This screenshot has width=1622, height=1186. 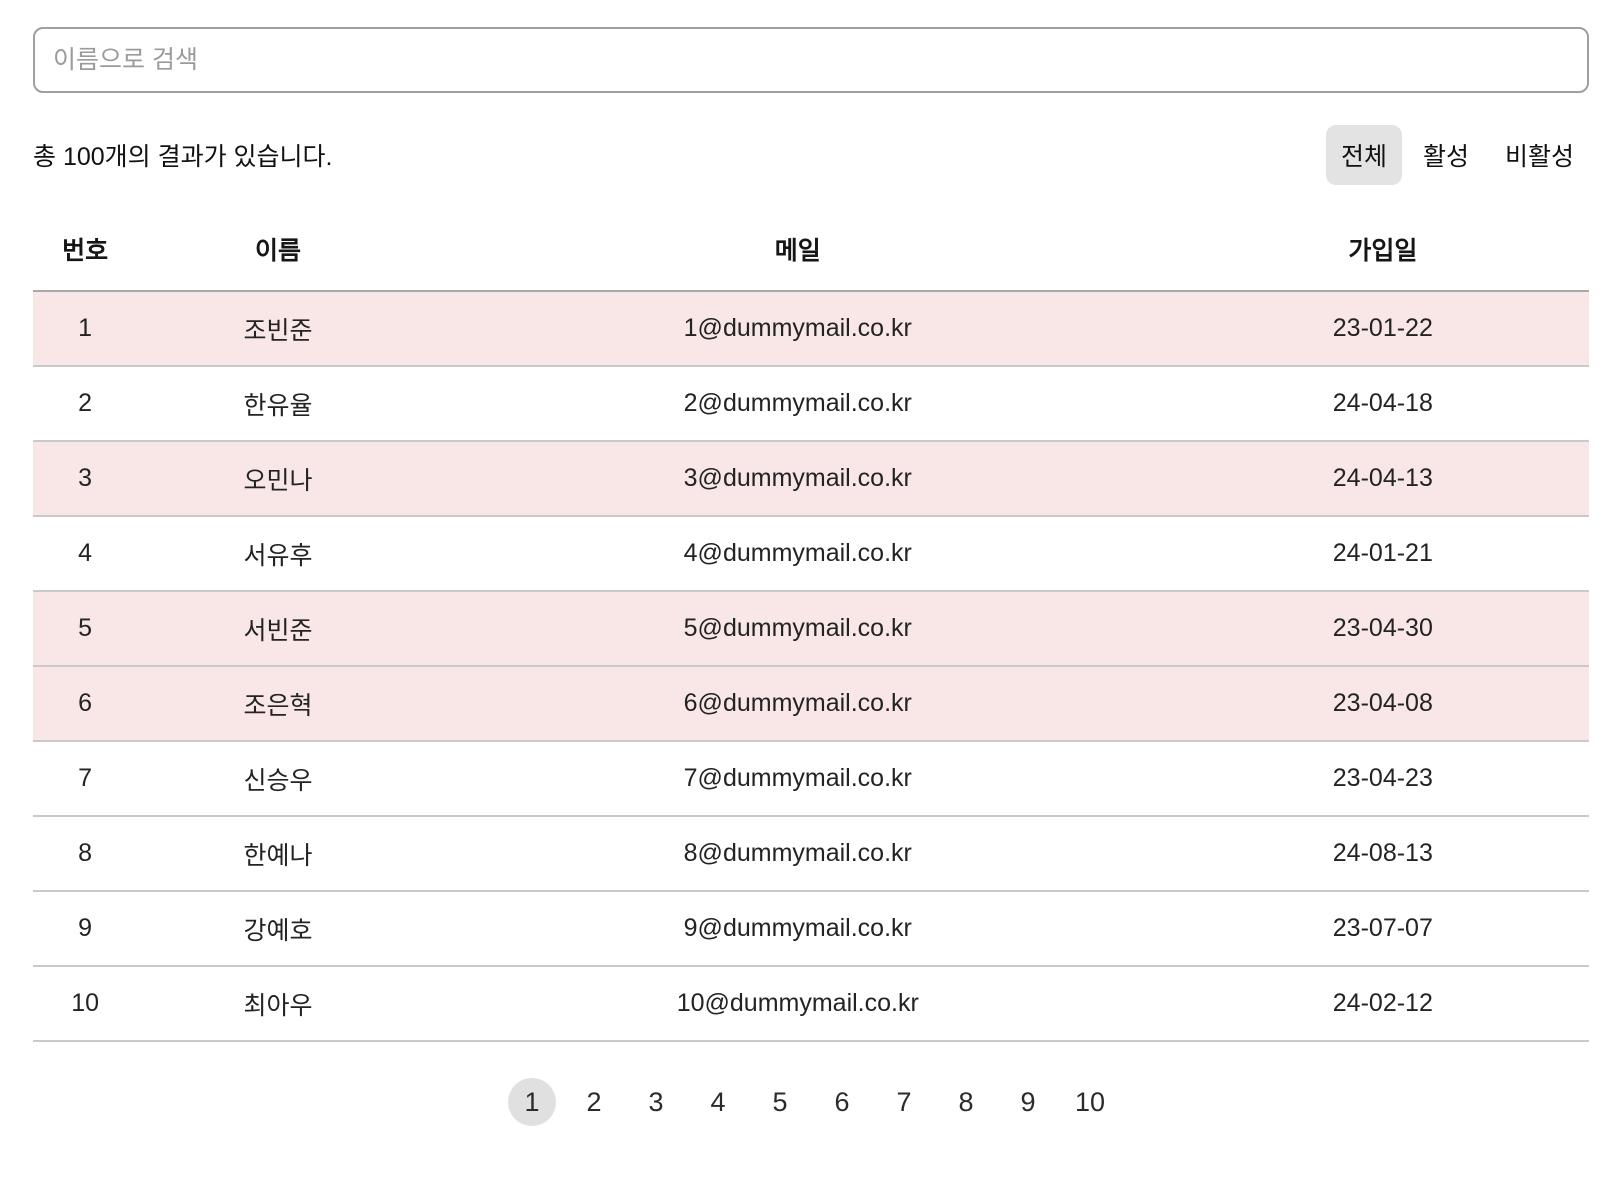 I want to click on table-header-row: 번호 이름 메일 가입일, so click(x=811, y=249).